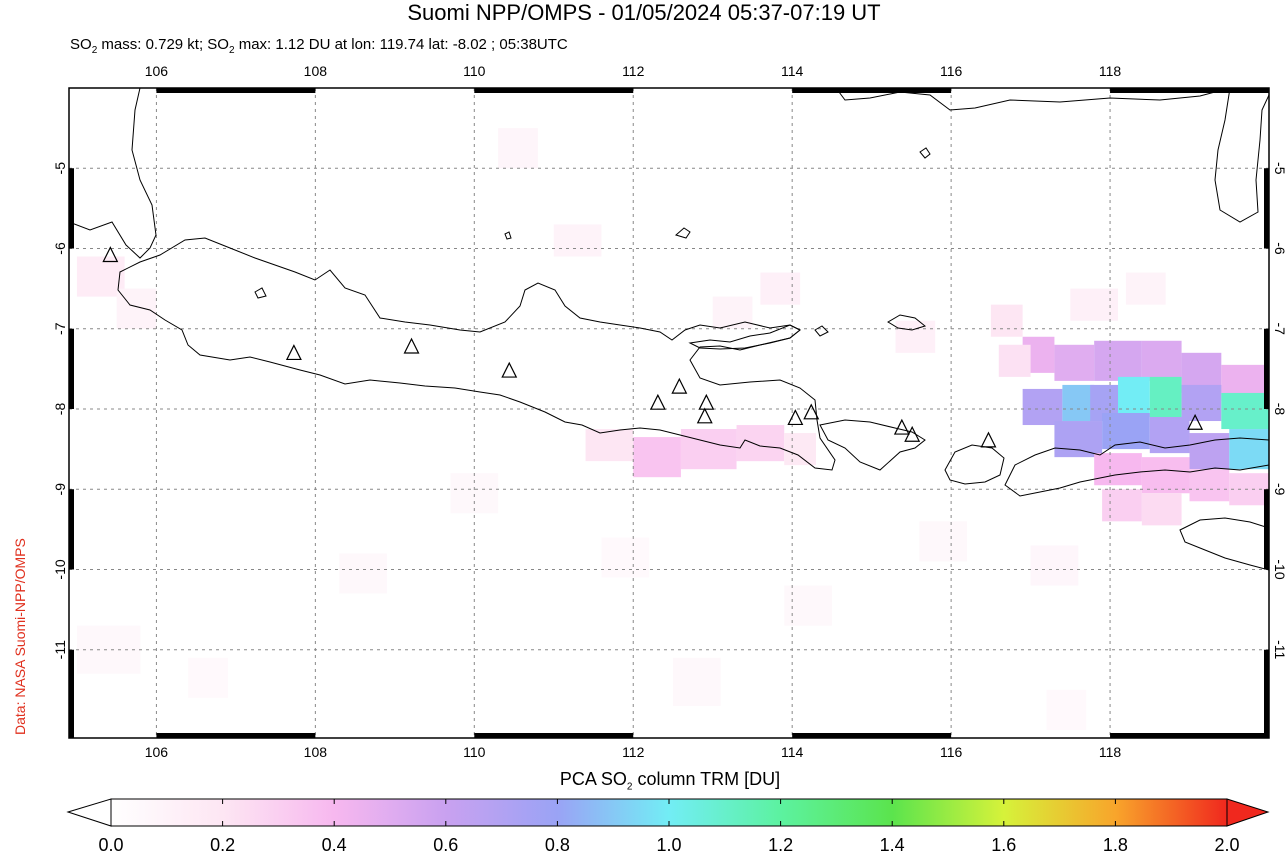  I want to click on colorbar-label-post: column TRM [DU], so click(706, 779).